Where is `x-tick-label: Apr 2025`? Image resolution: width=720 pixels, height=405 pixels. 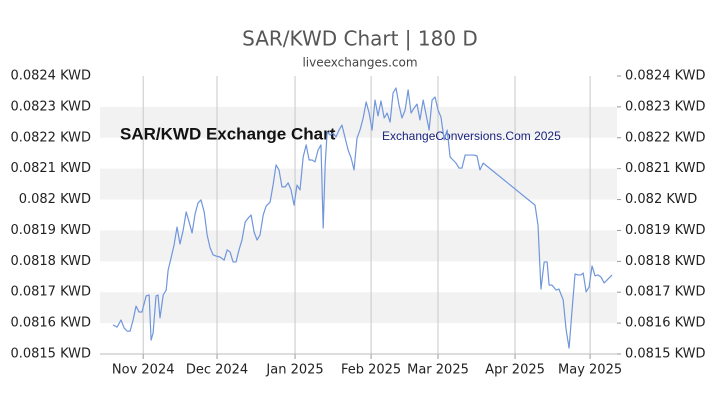 x-tick-label: Apr 2025 is located at coordinates (515, 370).